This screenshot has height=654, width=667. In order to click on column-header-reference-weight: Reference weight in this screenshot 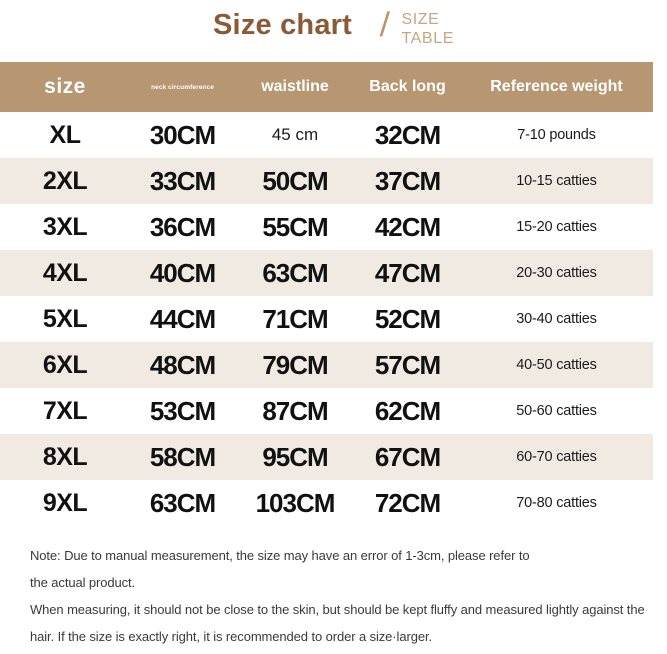, I will do `click(556, 86)`.